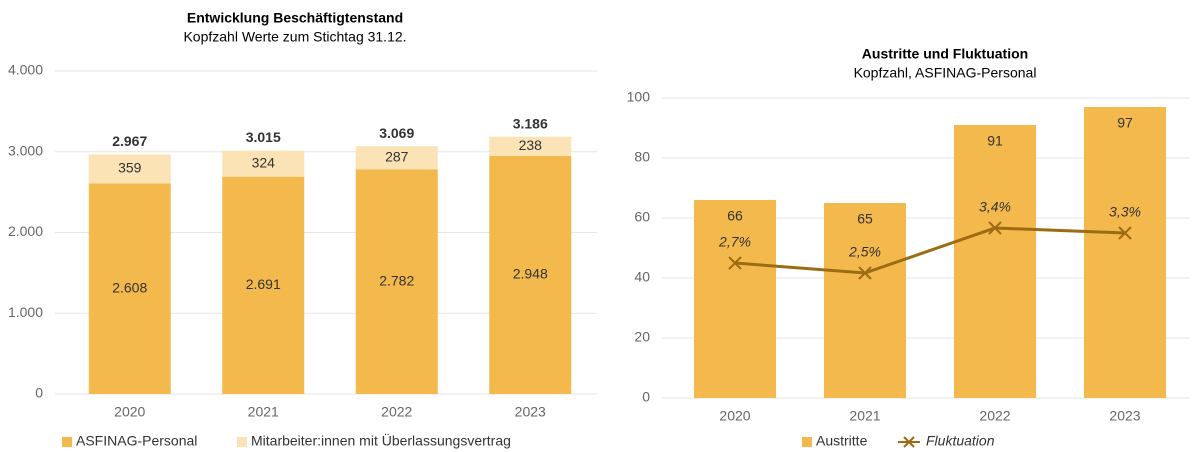  Describe the element at coordinates (530, 123) in the screenshot. I see `total-label: 3.186` at that location.